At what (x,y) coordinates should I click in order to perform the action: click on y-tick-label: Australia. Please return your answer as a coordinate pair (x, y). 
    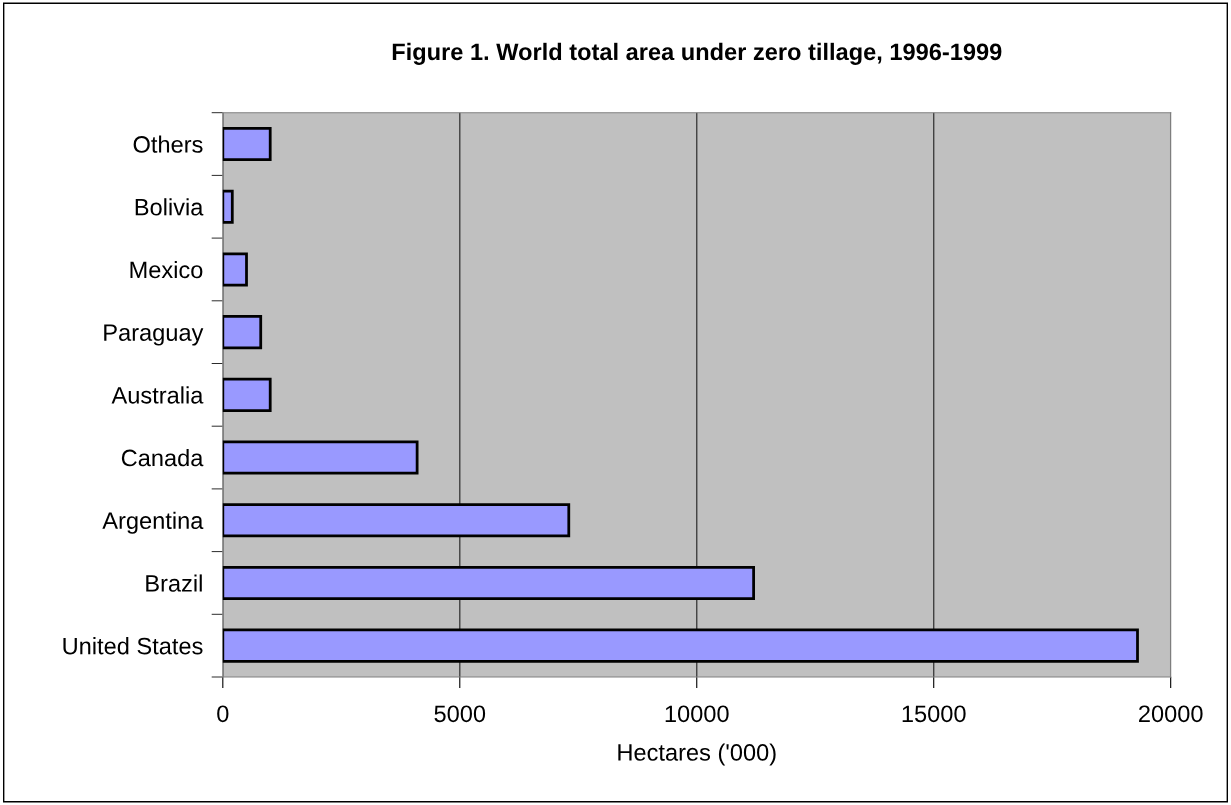
    Looking at the image, I should click on (157, 395).